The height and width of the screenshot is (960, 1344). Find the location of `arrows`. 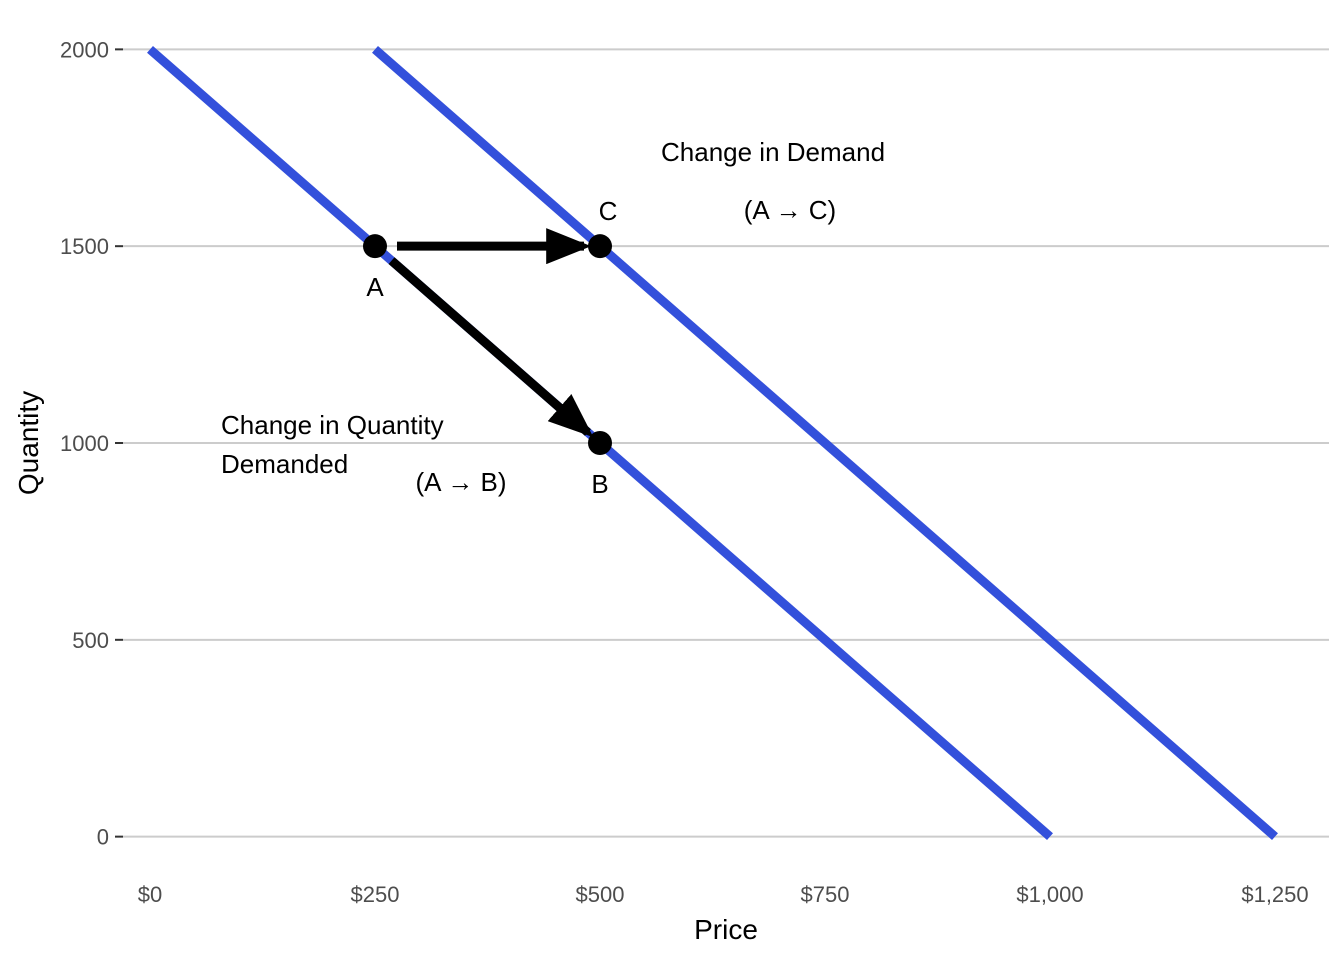

arrows is located at coordinates (491, 333).